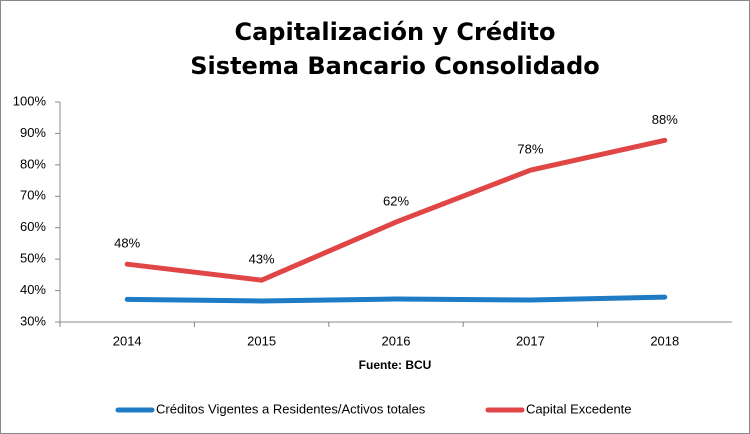 The image size is (750, 434). What do you see at coordinates (33, 163) in the screenshot?
I see `y-tick-label: 80%` at bounding box center [33, 163].